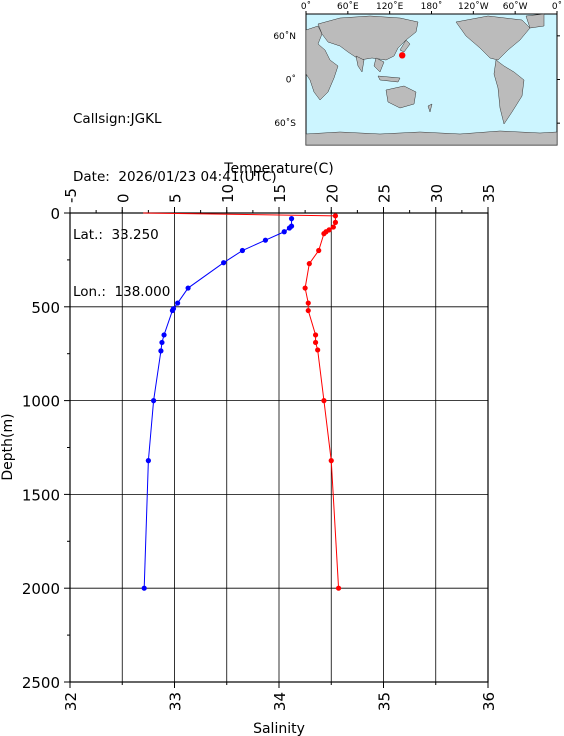 The height and width of the screenshot is (736, 564). I want to click on map-lon-label: 120˚W, so click(473, 6).